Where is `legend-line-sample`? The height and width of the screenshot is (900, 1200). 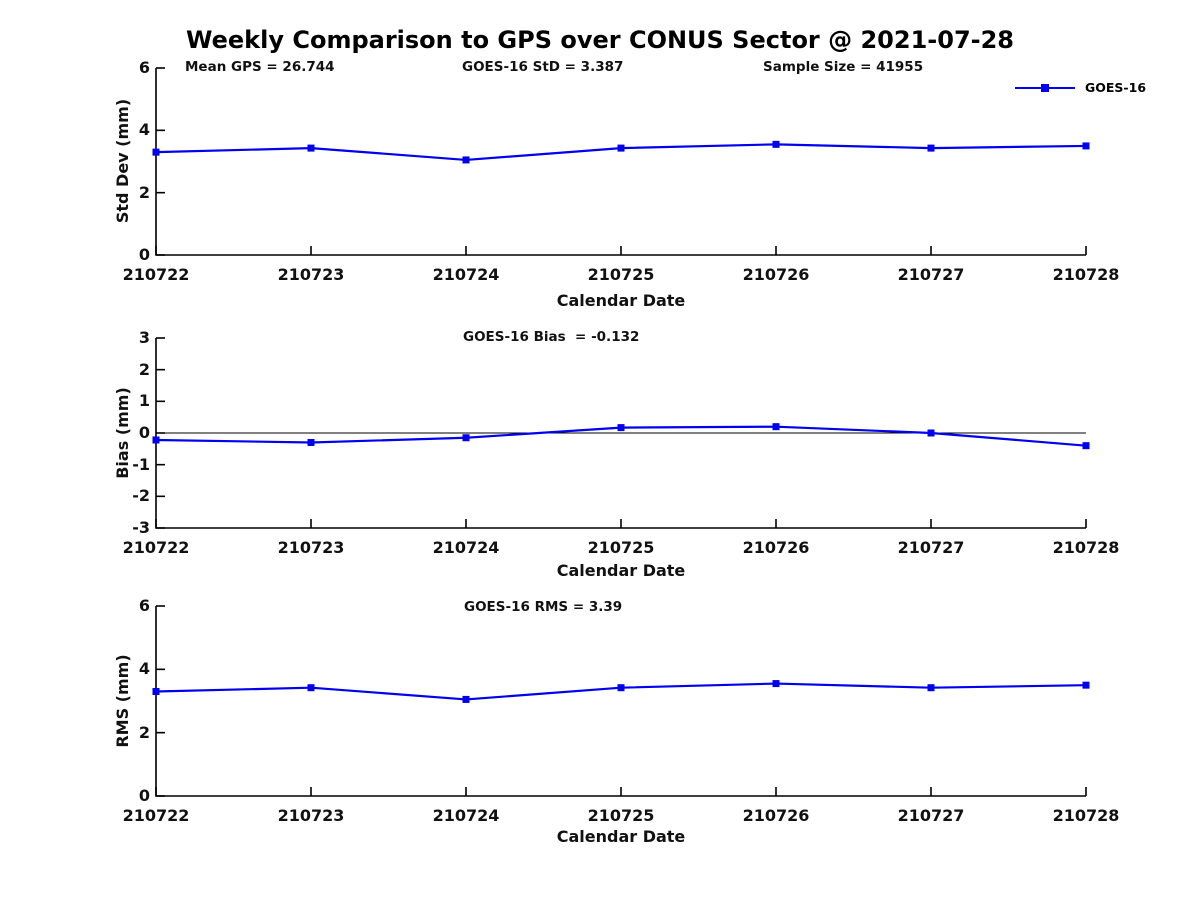 legend-line-sample is located at coordinates (1045, 88).